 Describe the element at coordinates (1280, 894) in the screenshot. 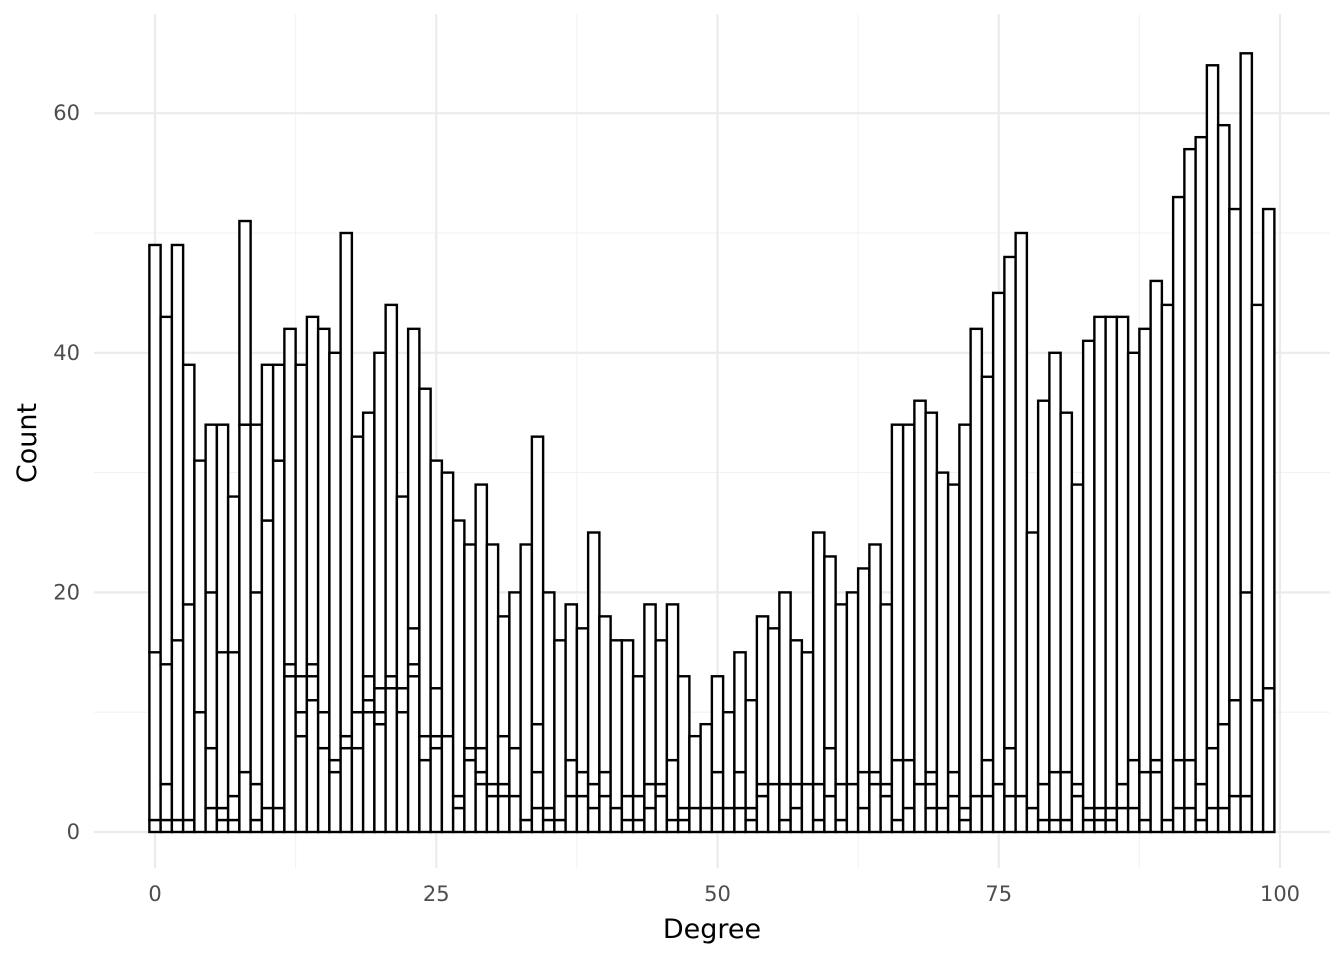

I see `x-tick-label: 100` at that location.